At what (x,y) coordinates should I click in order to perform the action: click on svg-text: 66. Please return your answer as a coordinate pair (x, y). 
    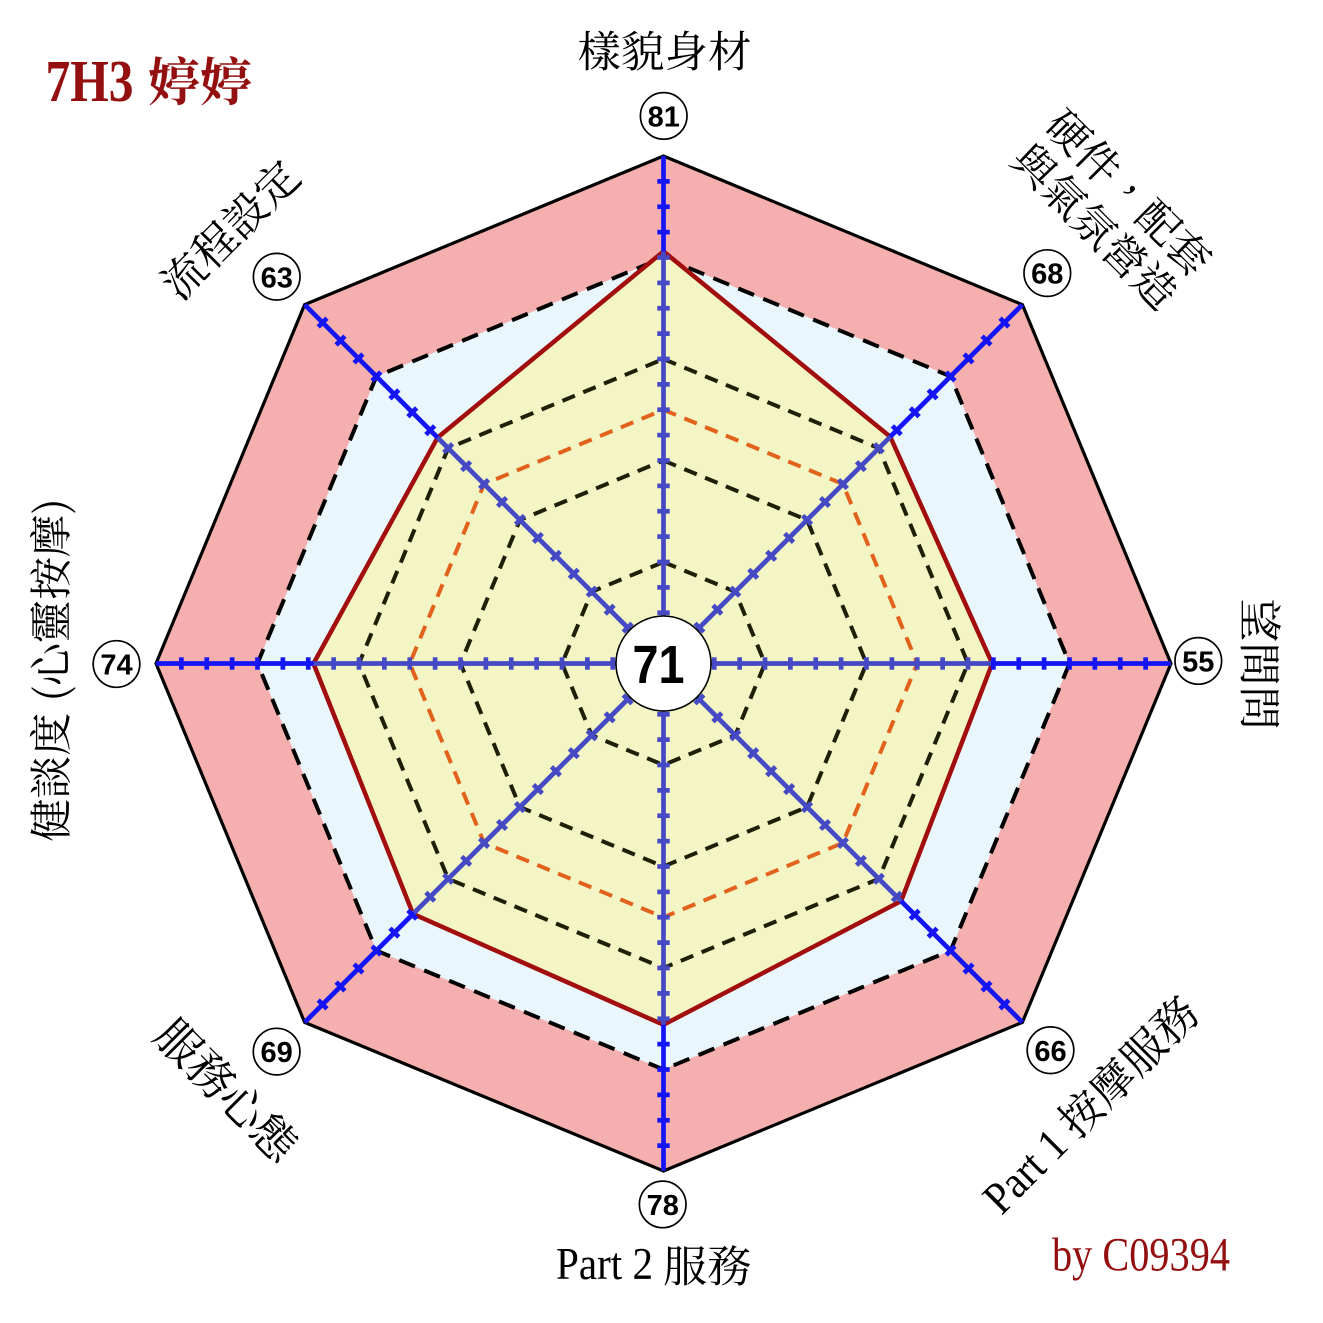
    Looking at the image, I should click on (1050, 1052).